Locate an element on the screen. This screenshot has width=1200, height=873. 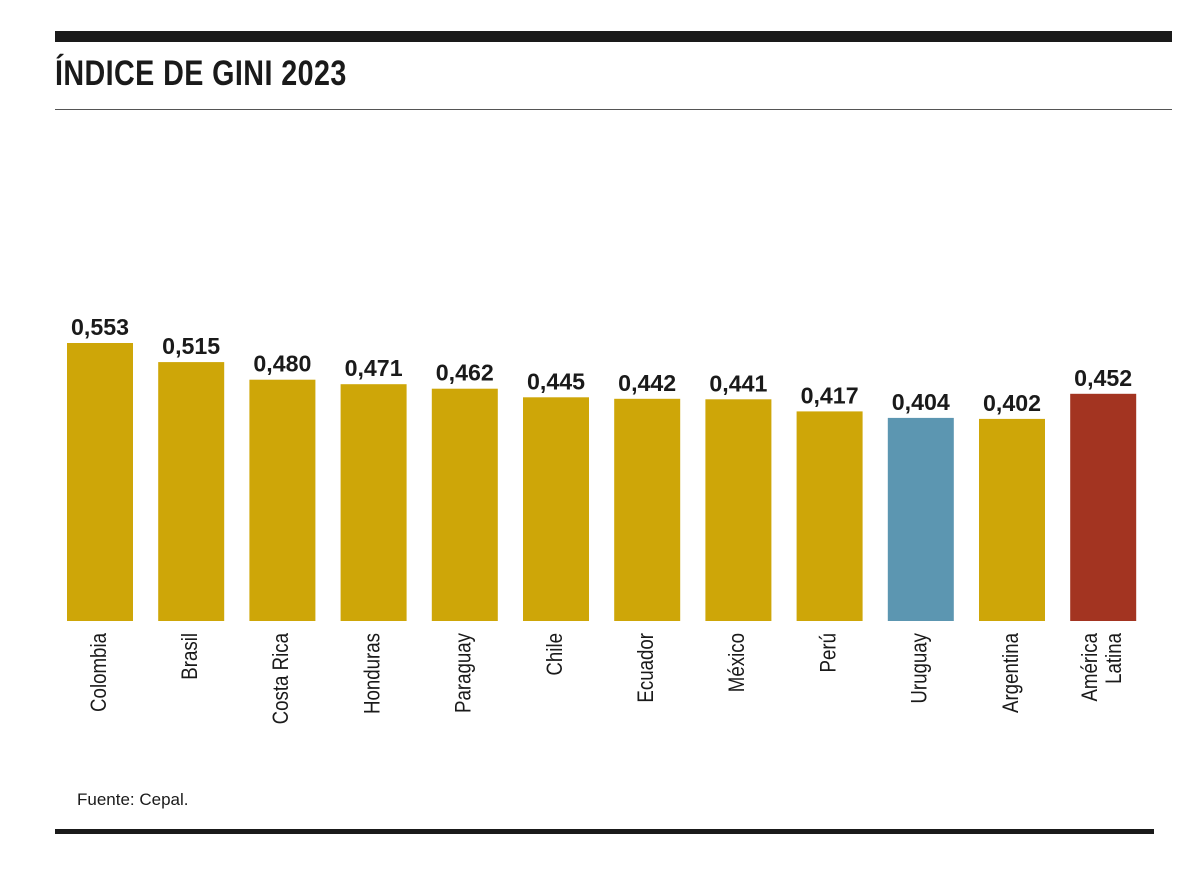
category-label-honduras: Honduras is located at coordinates (373, 673).